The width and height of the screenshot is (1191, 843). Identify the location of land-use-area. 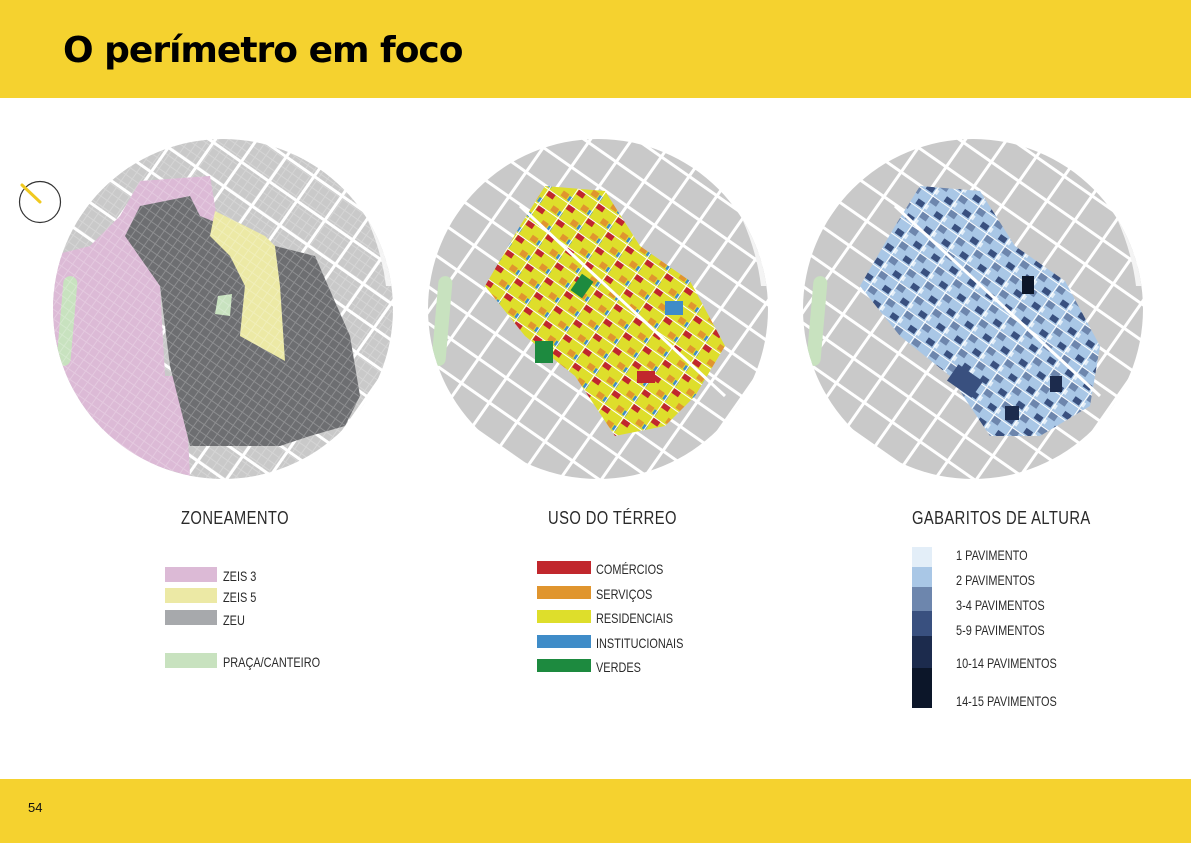
(605, 311).